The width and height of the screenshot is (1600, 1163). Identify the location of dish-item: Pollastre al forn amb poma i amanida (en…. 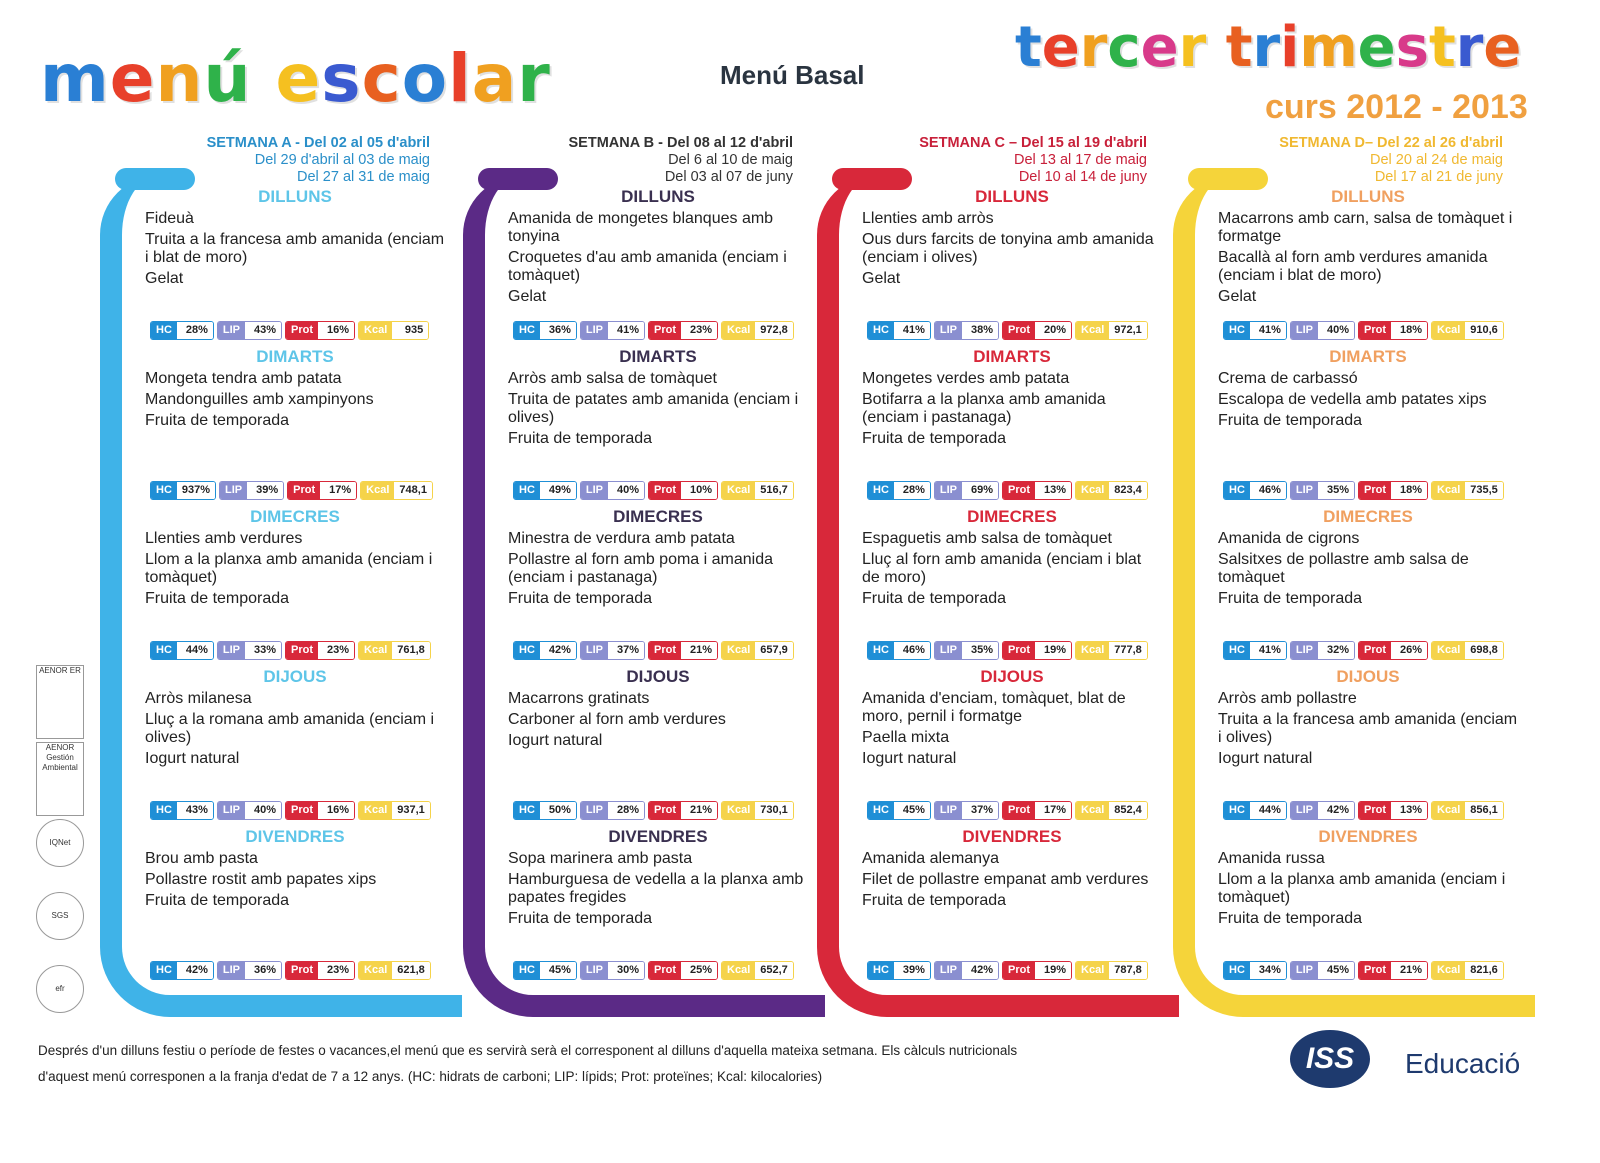
(641, 568).